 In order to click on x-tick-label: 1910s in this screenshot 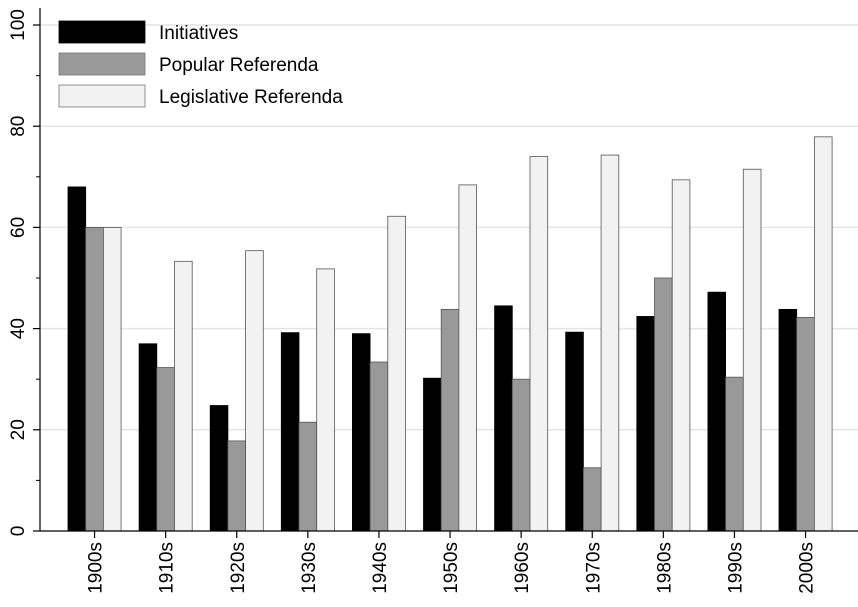, I will do `click(167, 568)`.